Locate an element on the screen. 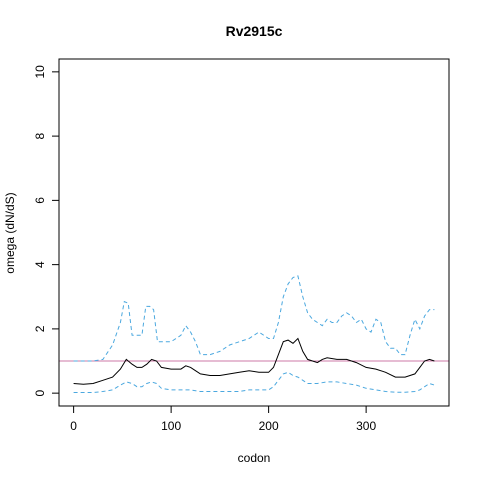 The width and height of the screenshot is (480, 480). y-tick-label: 8 is located at coordinates (40, 135).